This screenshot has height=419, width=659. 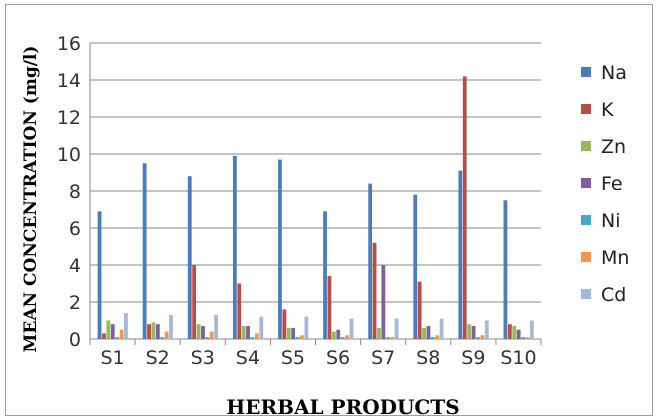 What do you see at coordinates (239, 311) in the screenshot?
I see `bar-k-s4` at bounding box center [239, 311].